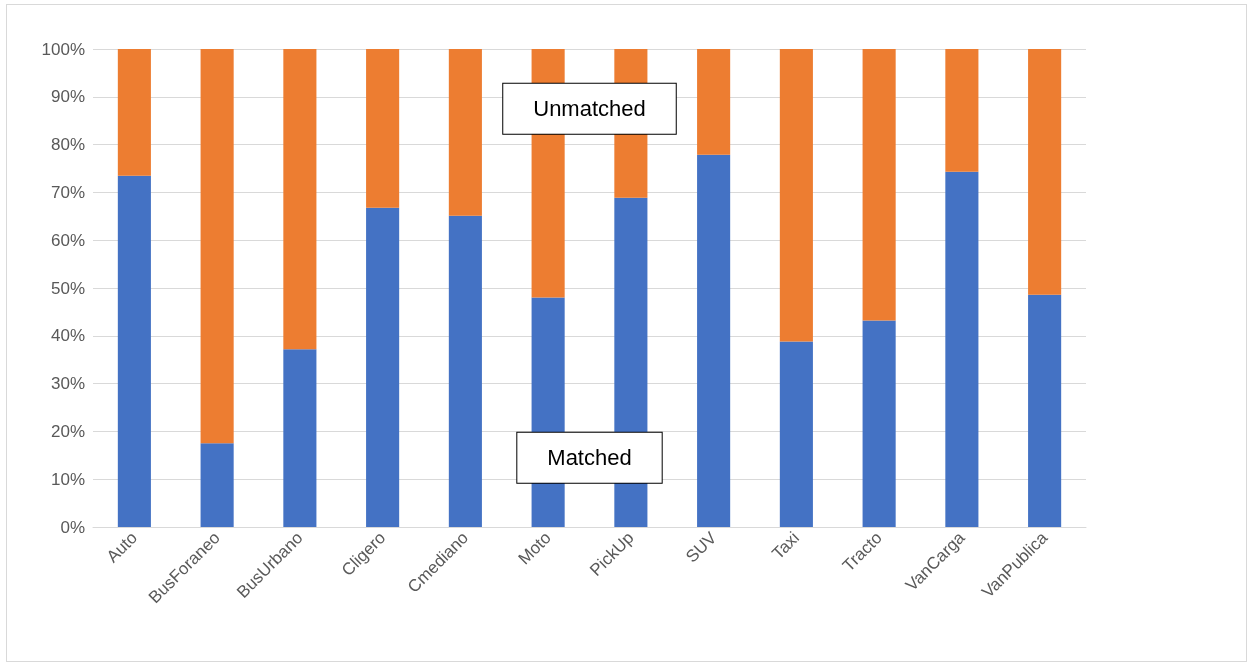 The width and height of the screenshot is (1253, 666). What do you see at coordinates (67, 431) in the screenshot?
I see `y-tick-label: 20%` at bounding box center [67, 431].